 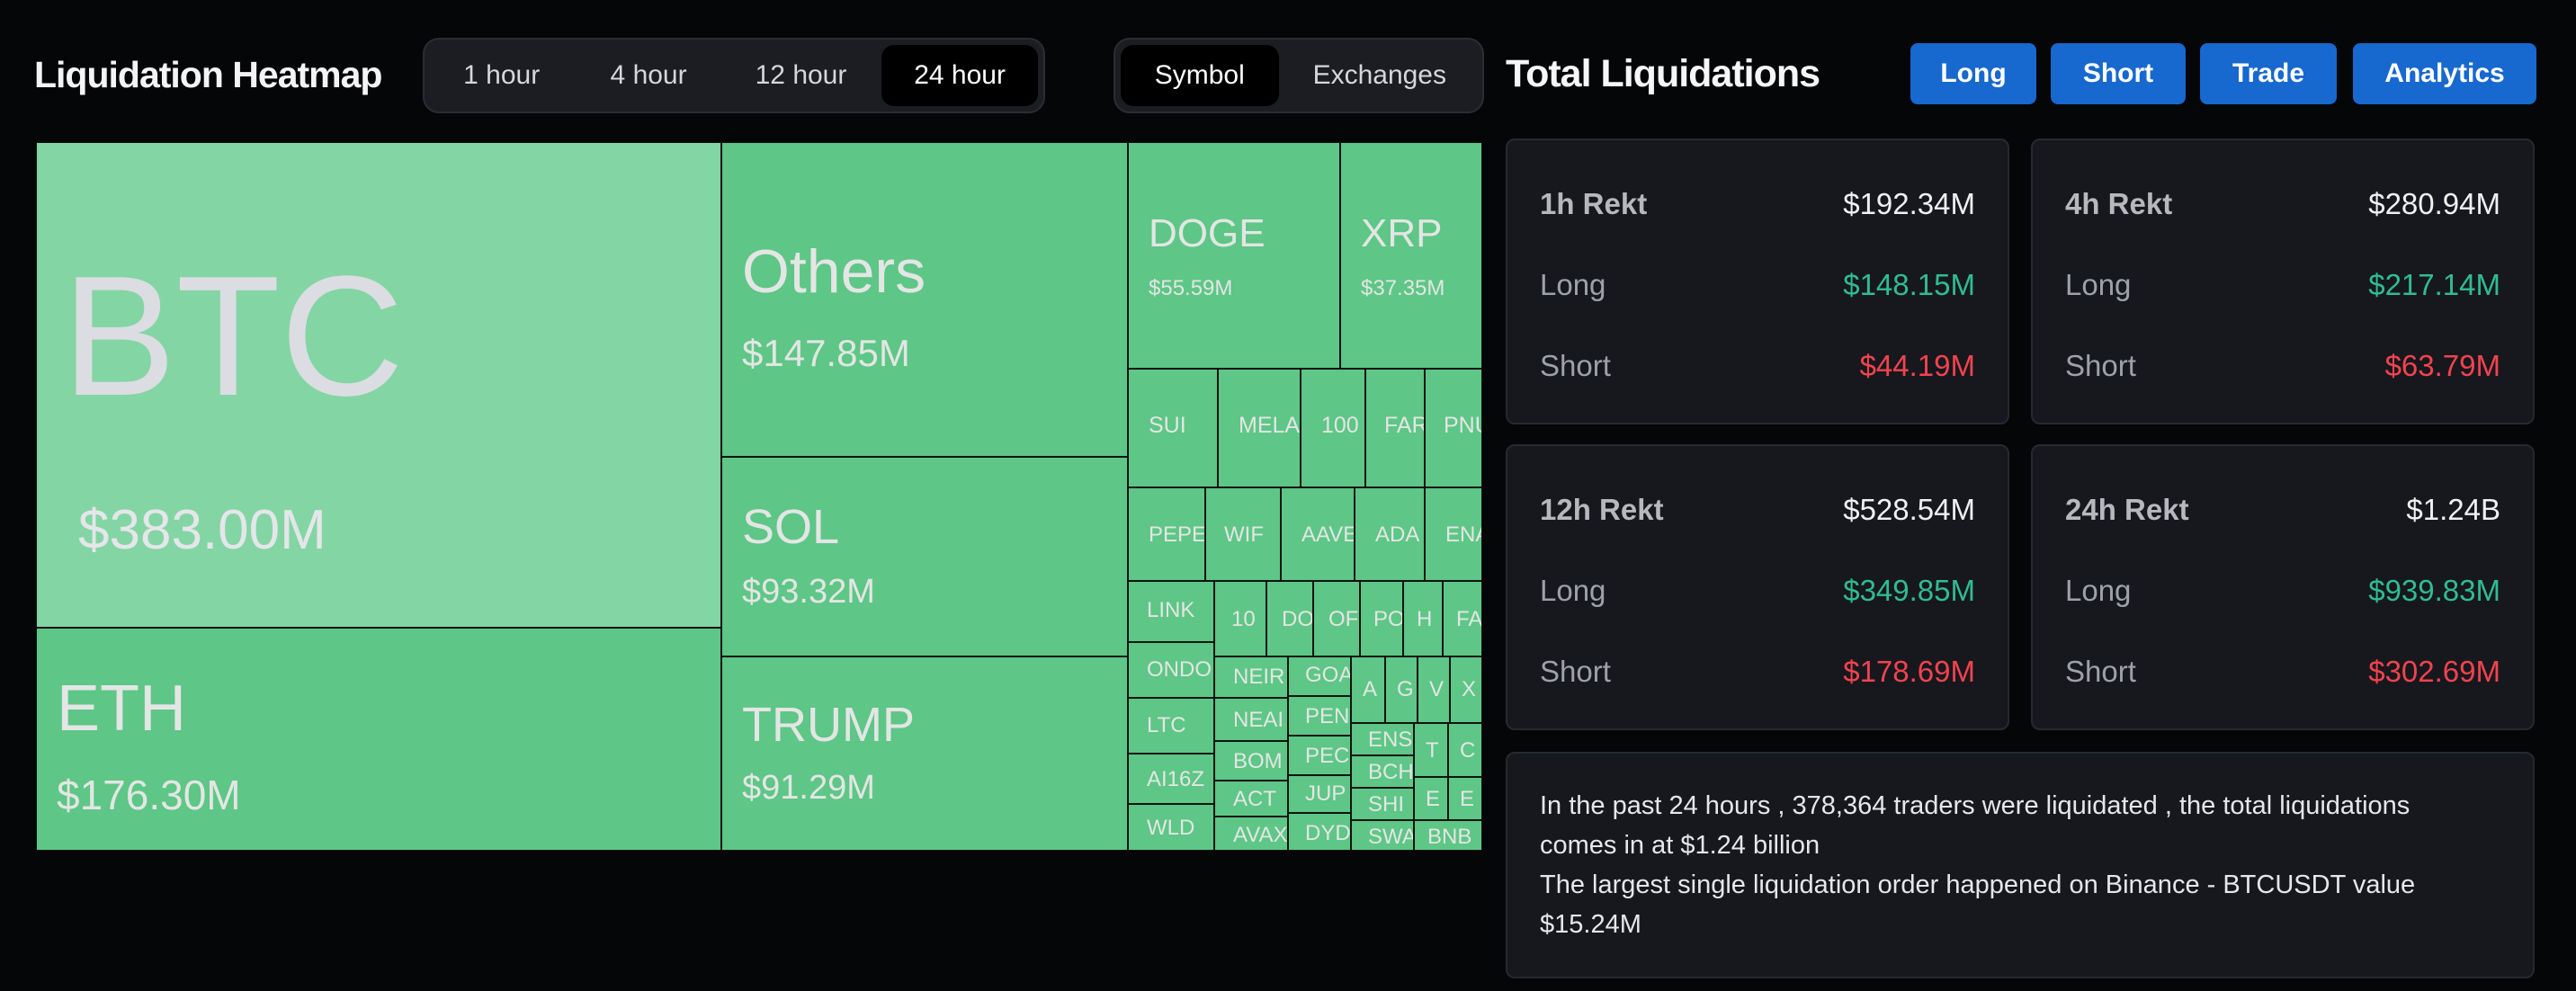 What do you see at coordinates (1171, 726) in the screenshot?
I see `heatmap-cell-ltc: LTC` at bounding box center [1171, 726].